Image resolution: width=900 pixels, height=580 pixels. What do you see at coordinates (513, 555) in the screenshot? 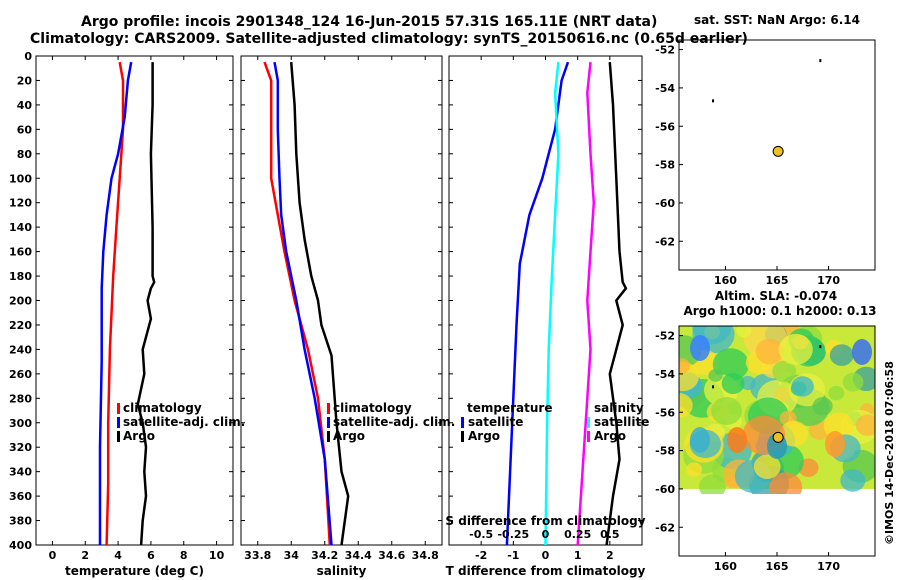
I see `xtick-label: -1` at bounding box center [513, 555].